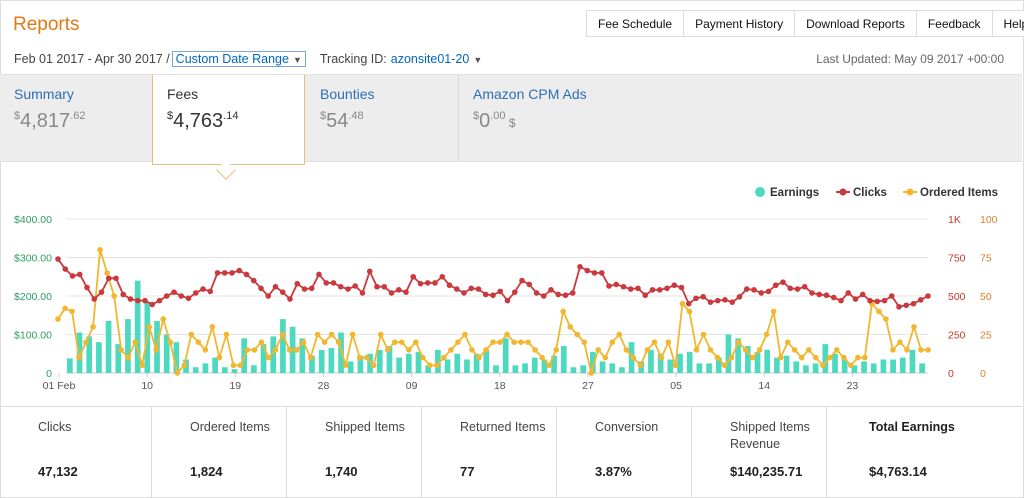  Describe the element at coordinates (853, 386) in the screenshot. I see `x-tick-label: 23` at that location.